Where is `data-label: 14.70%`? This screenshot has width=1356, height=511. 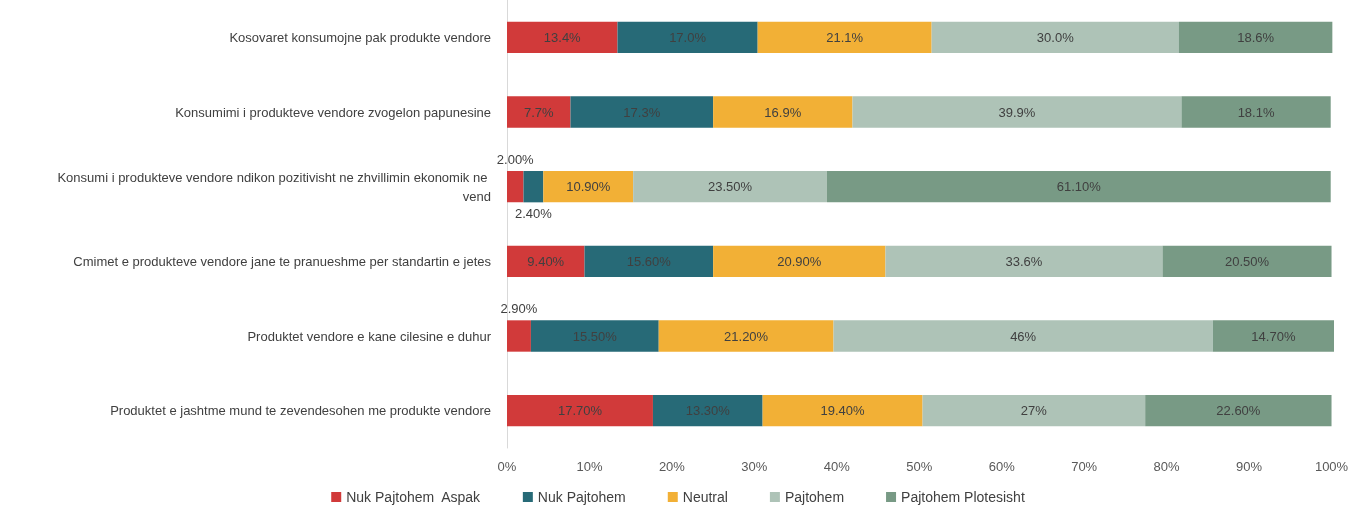 data-label: 14.70% is located at coordinates (1273, 336).